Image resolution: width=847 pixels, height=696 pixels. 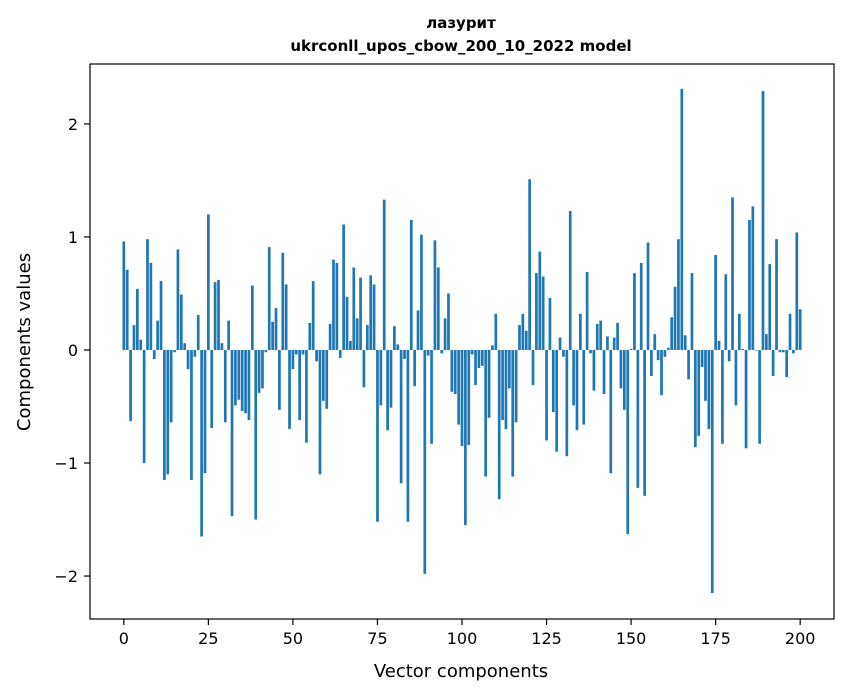 I want to click on x-tick-label-125: 125, so click(x=546, y=638).